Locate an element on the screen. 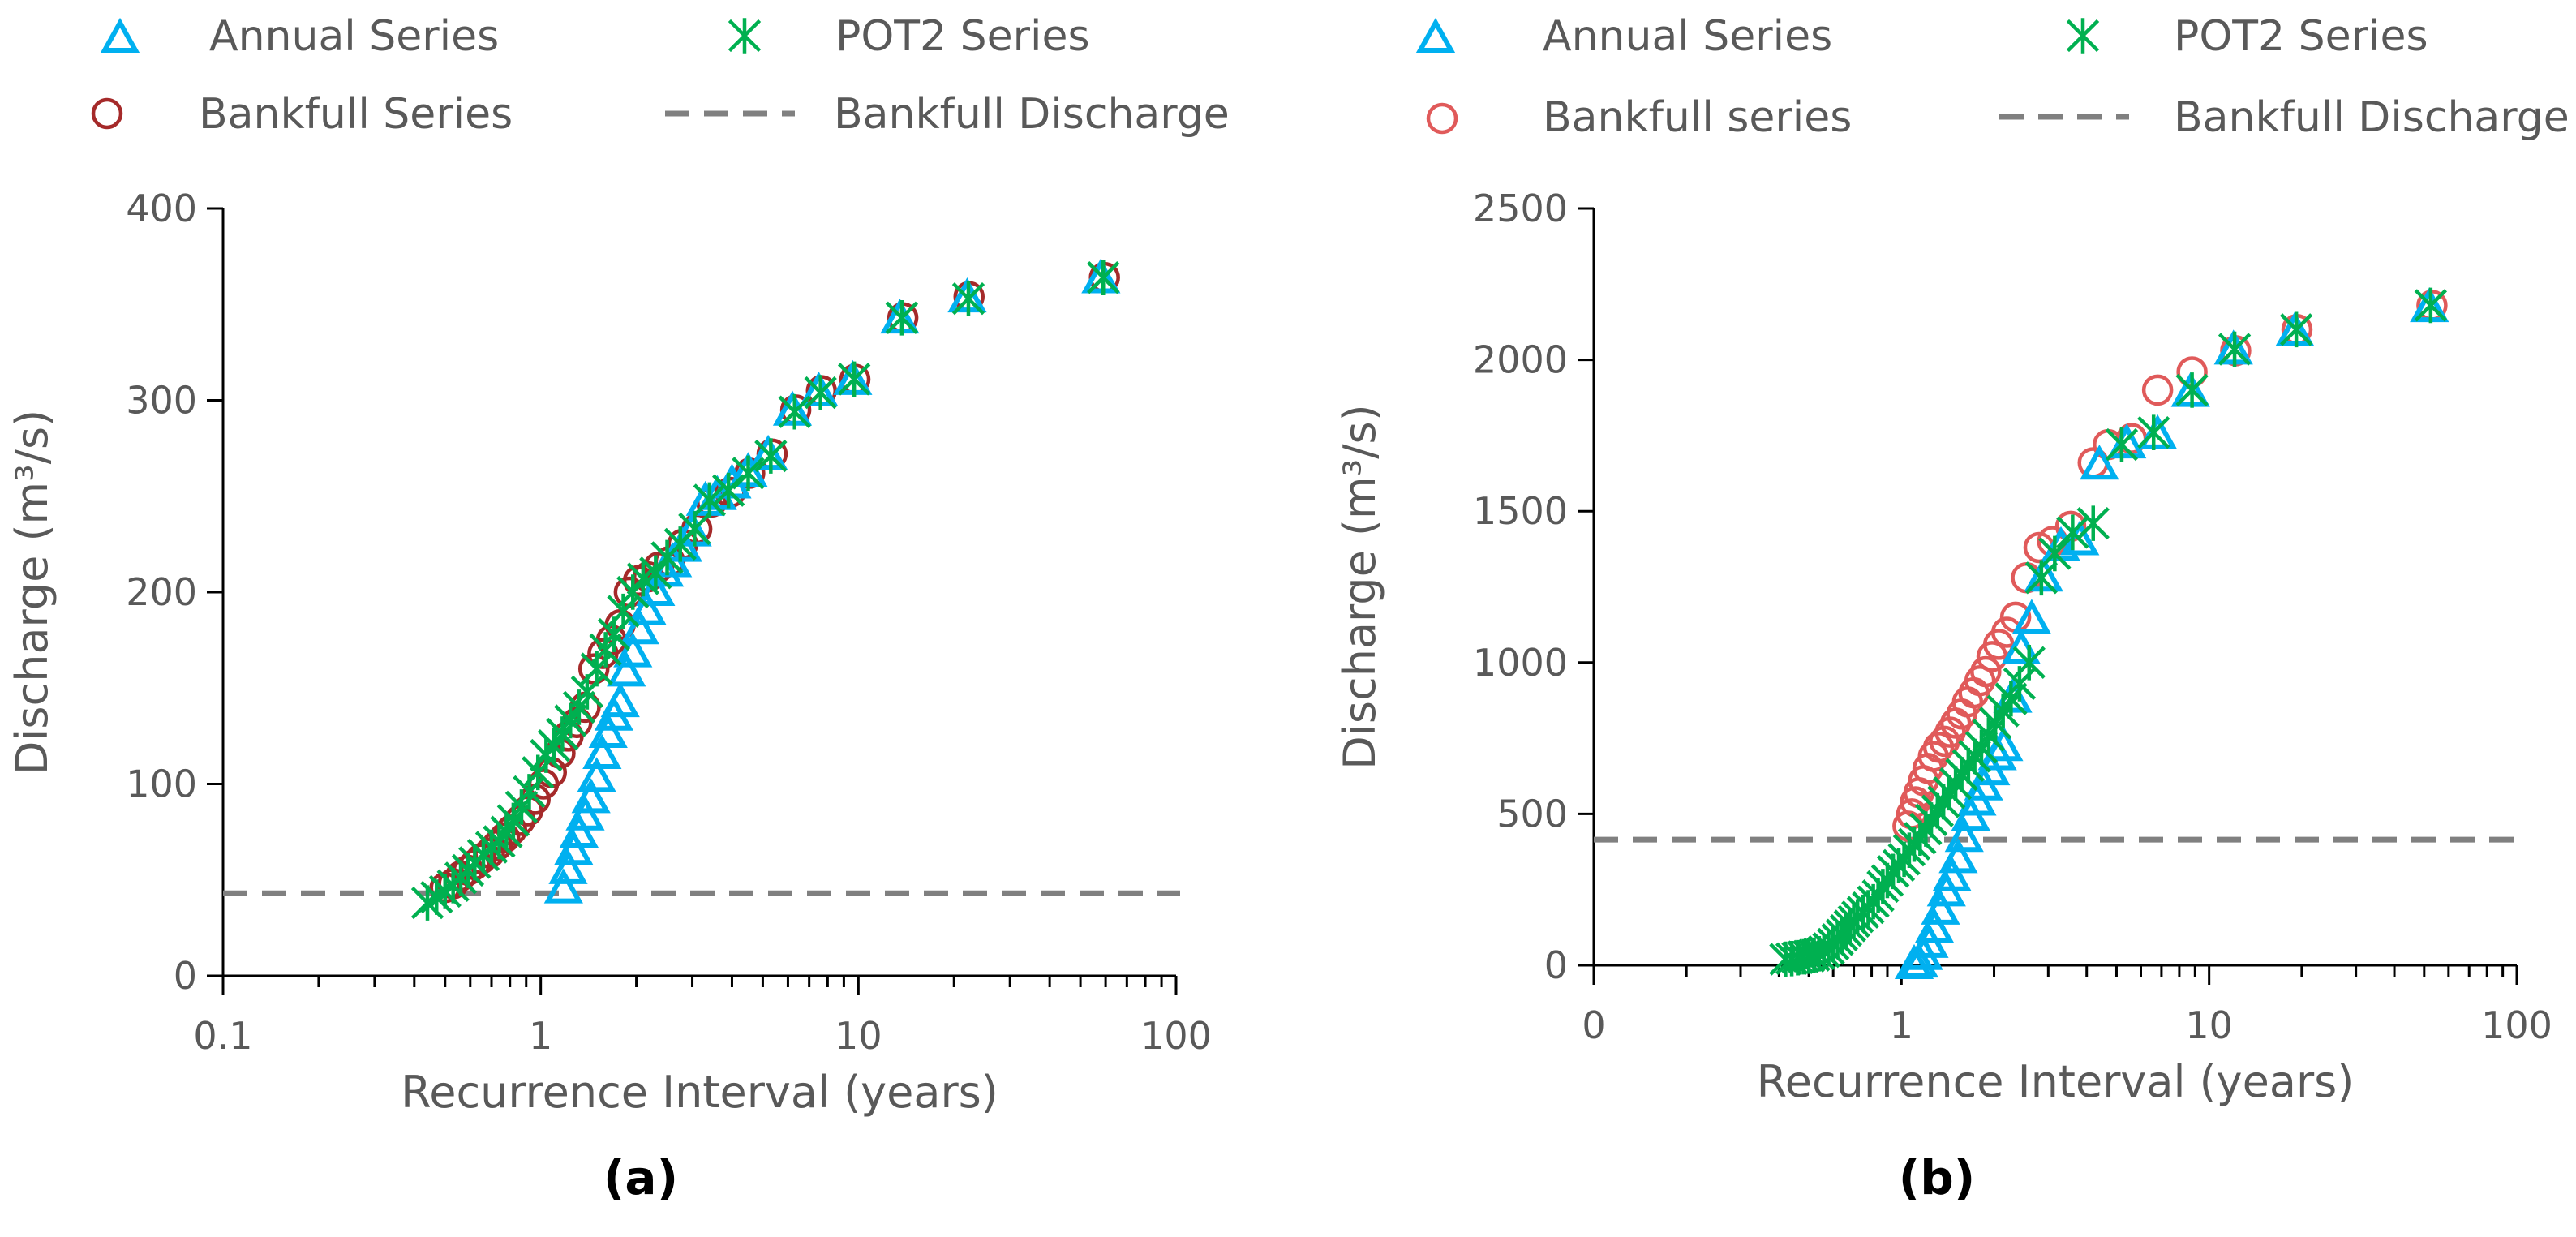  y-tick-label: 1000 is located at coordinates (1520, 663).